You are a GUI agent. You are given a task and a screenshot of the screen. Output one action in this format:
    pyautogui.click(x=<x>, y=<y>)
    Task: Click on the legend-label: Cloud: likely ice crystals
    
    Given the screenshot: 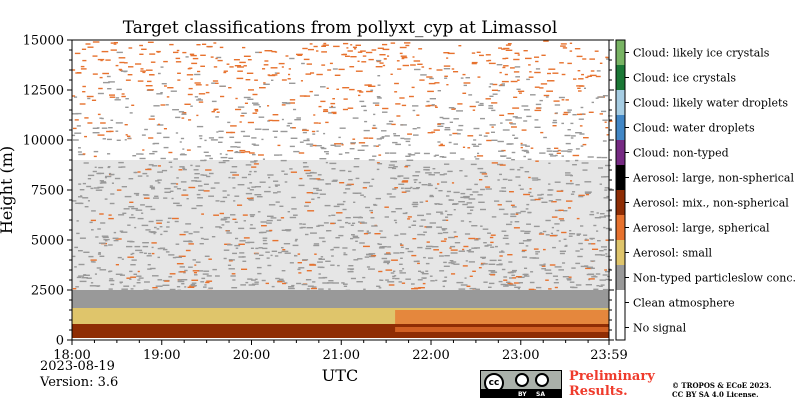 What is the action you would take?
    pyautogui.click(x=701, y=53)
    